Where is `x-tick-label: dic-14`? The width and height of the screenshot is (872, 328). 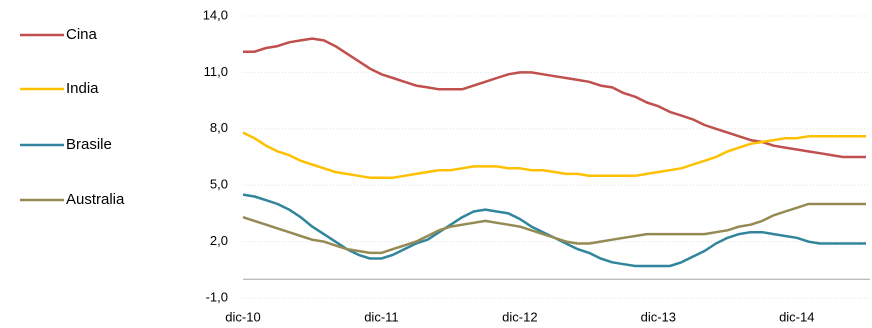 x-tick-label: dic-14 is located at coordinates (796, 316).